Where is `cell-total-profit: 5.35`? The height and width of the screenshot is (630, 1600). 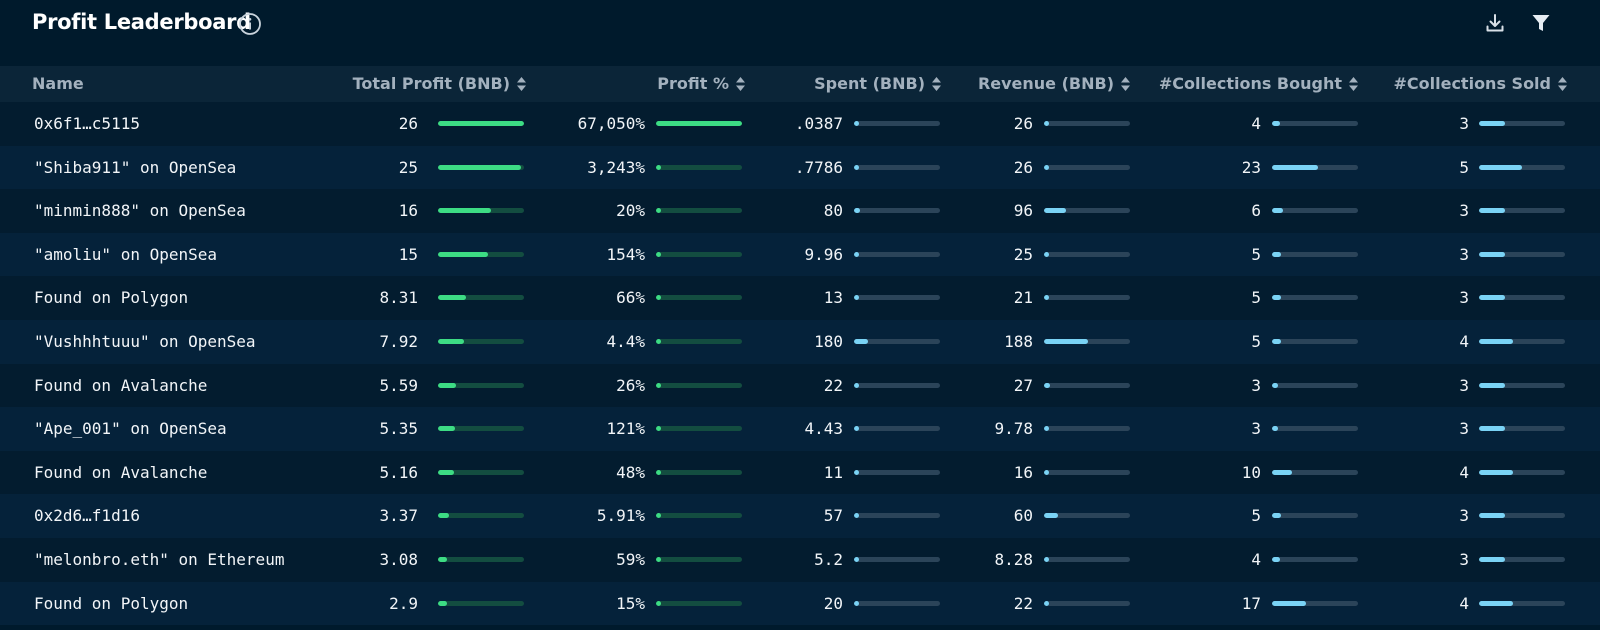 cell-total-profit: 5.35 is located at coordinates (398, 429).